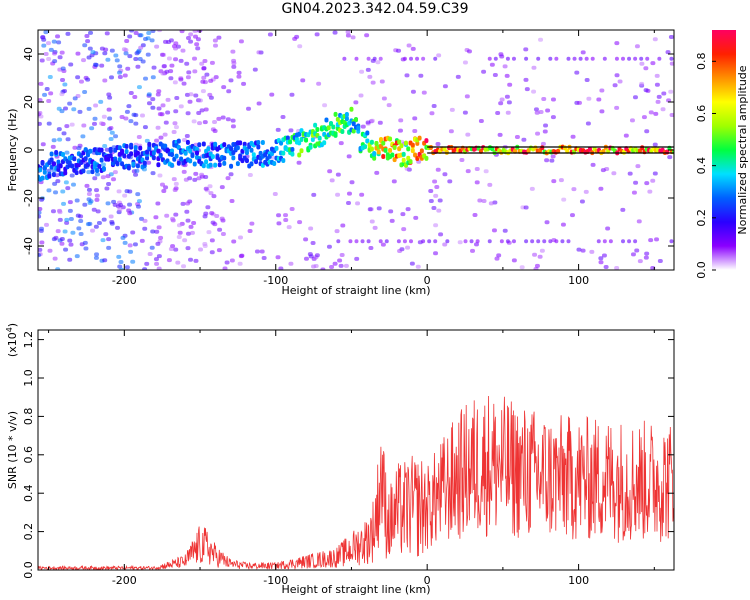  What do you see at coordinates (578, 280) in the screenshot?
I see `x-tick-label: 100` at bounding box center [578, 280].